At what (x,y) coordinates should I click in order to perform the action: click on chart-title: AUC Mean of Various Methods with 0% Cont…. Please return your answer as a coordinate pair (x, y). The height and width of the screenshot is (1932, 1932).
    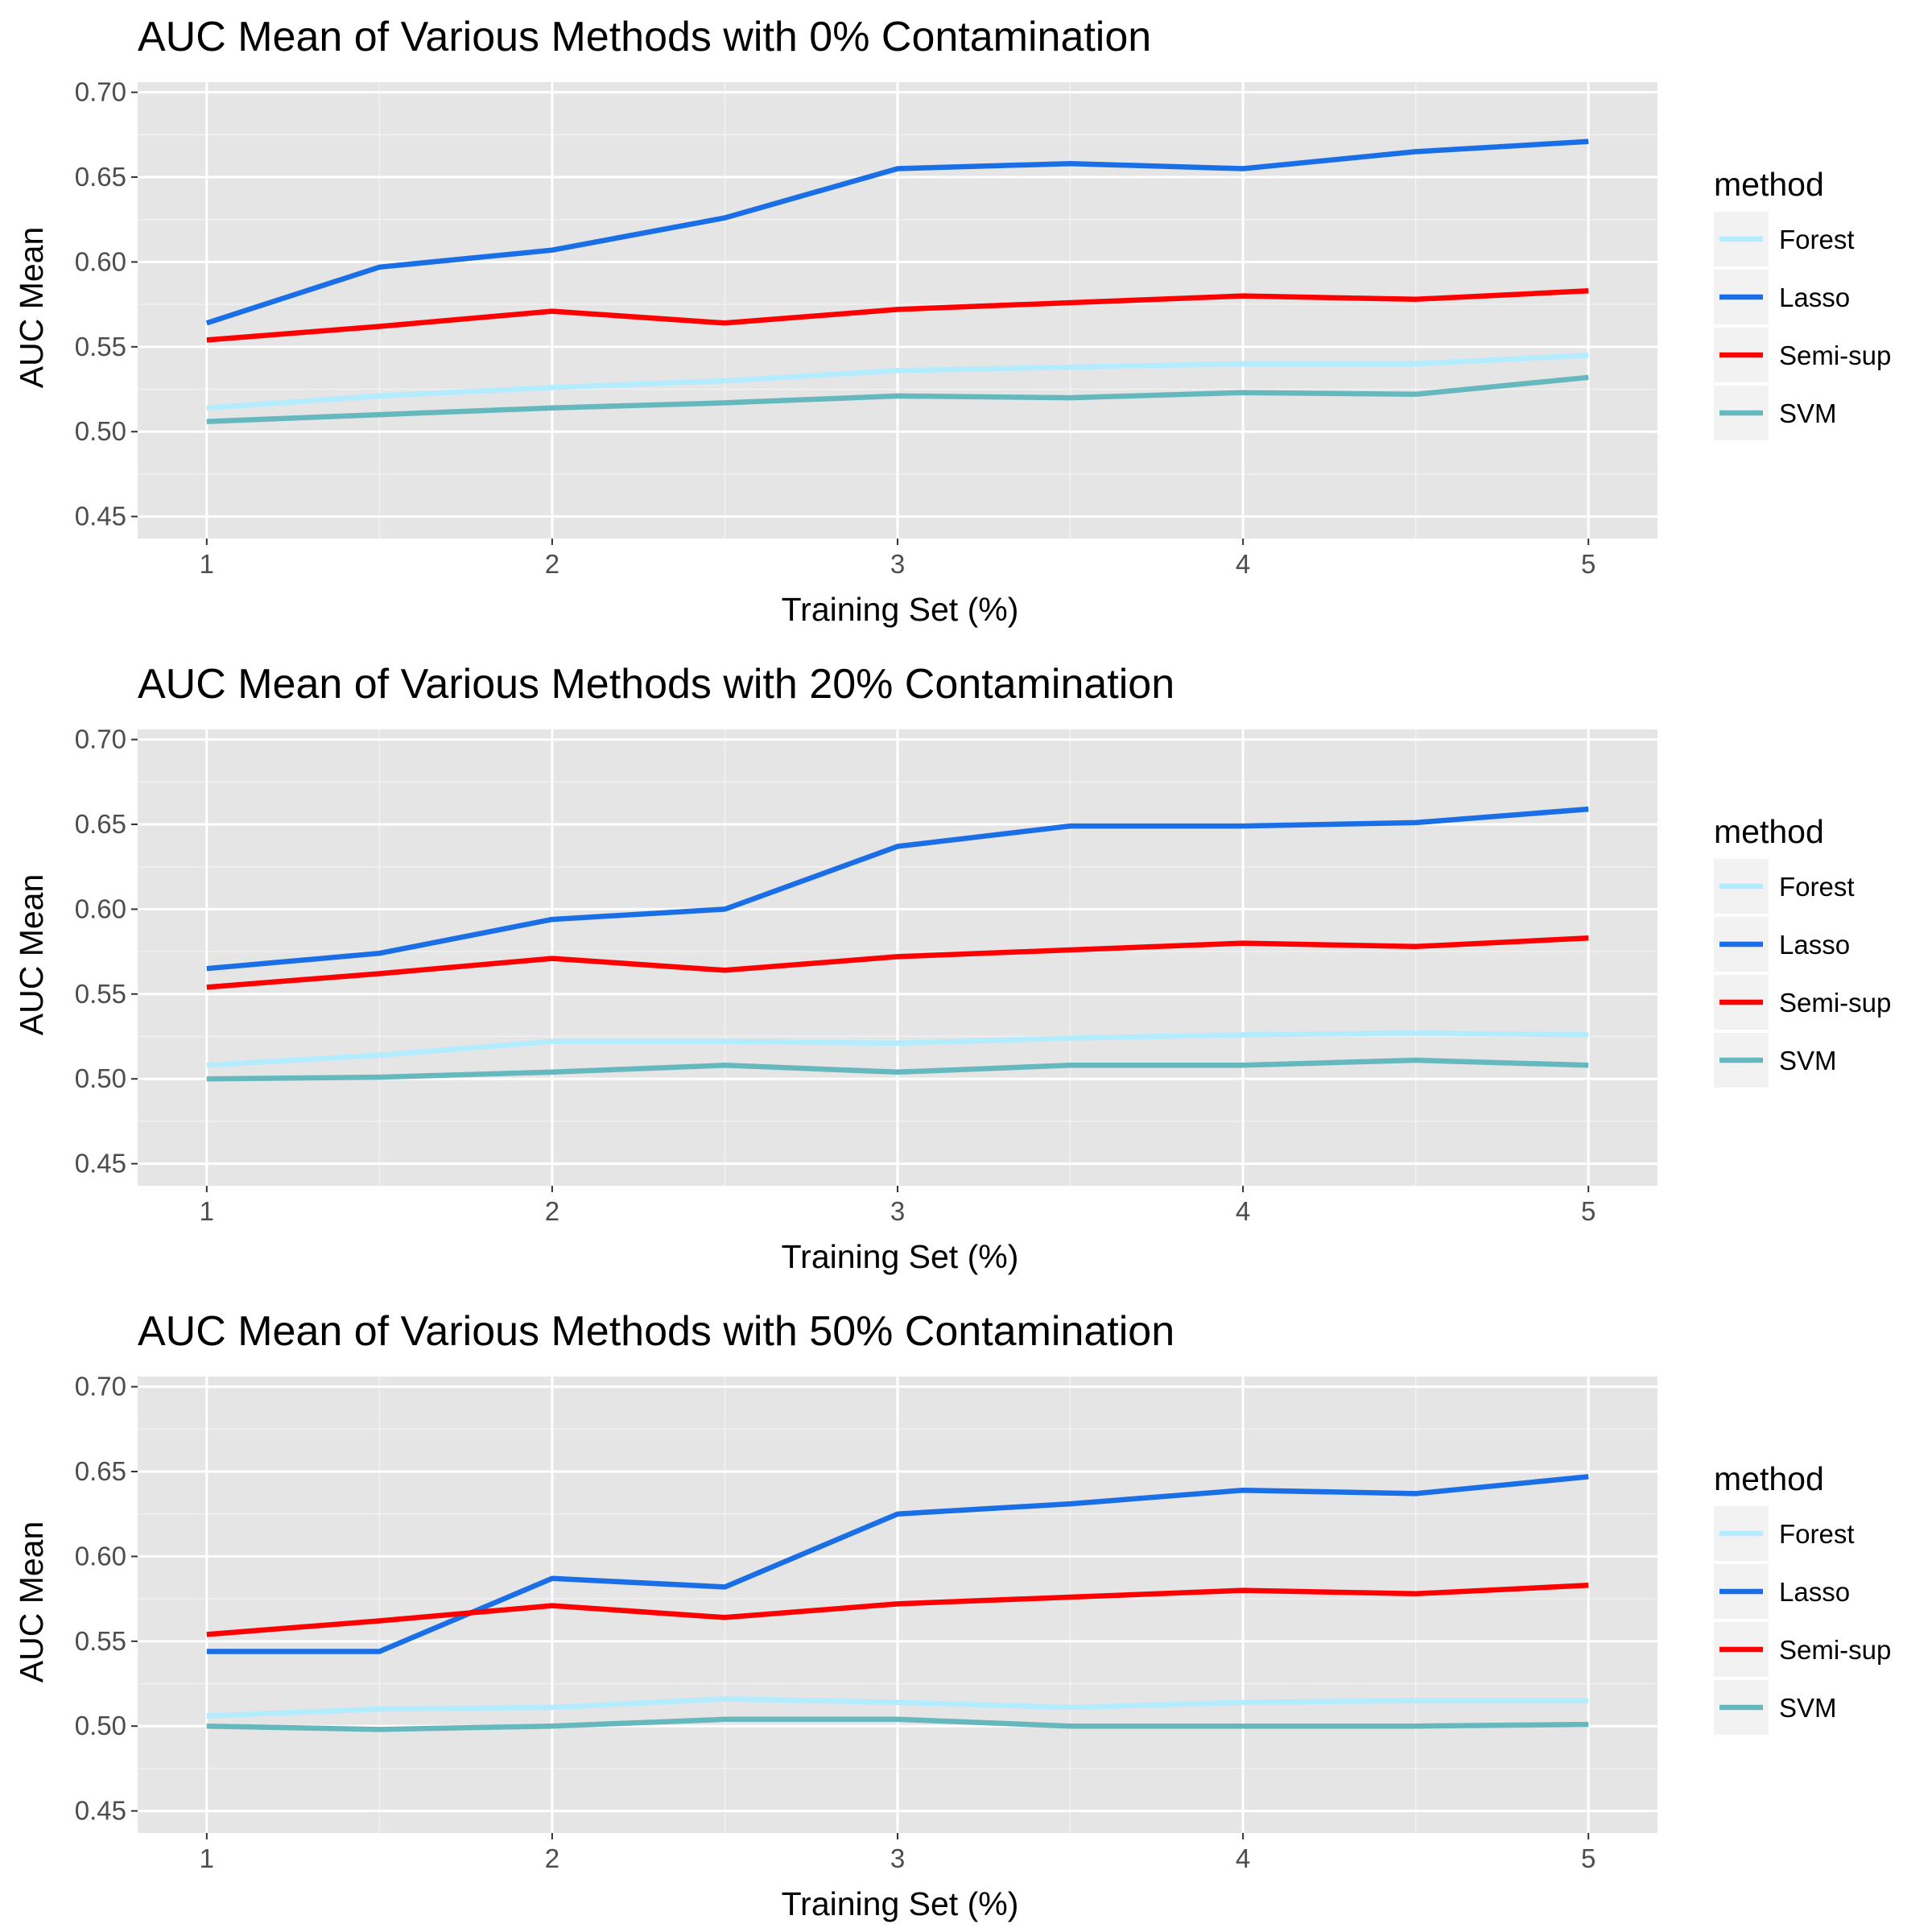
    Looking at the image, I should click on (644, 37).